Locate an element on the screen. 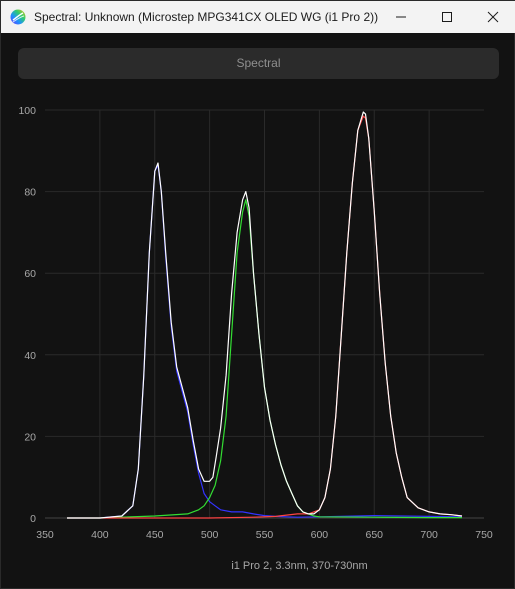  x-tick-label: 600 is located at coordinates (320, 535).